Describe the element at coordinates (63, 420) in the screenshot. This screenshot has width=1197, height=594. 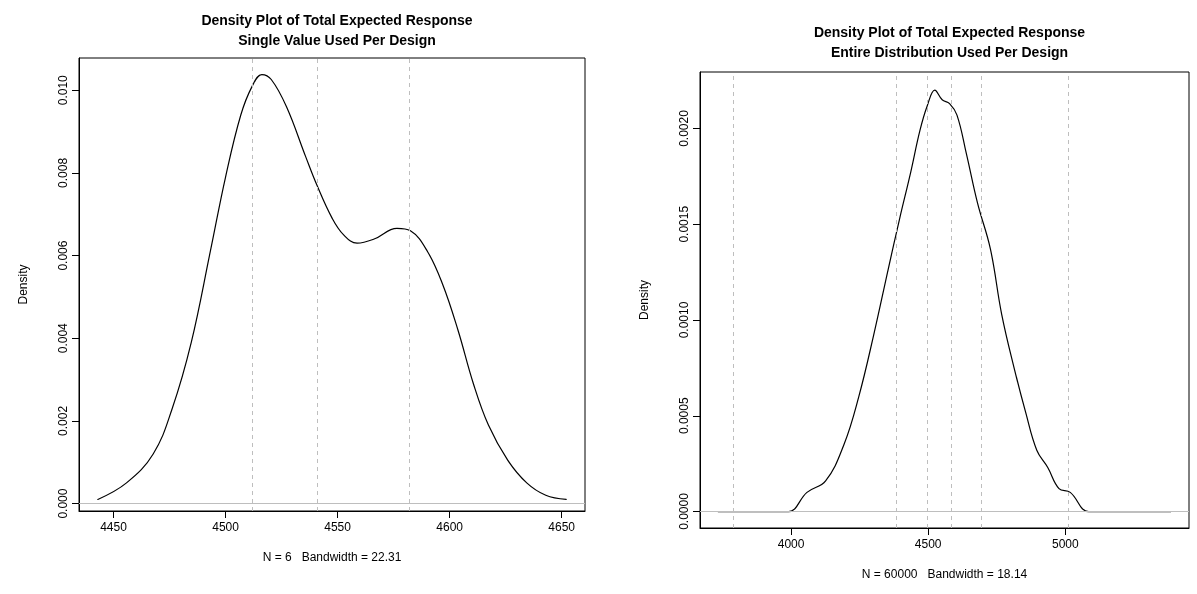
I see `y-tick-label: 0.002` at that location.